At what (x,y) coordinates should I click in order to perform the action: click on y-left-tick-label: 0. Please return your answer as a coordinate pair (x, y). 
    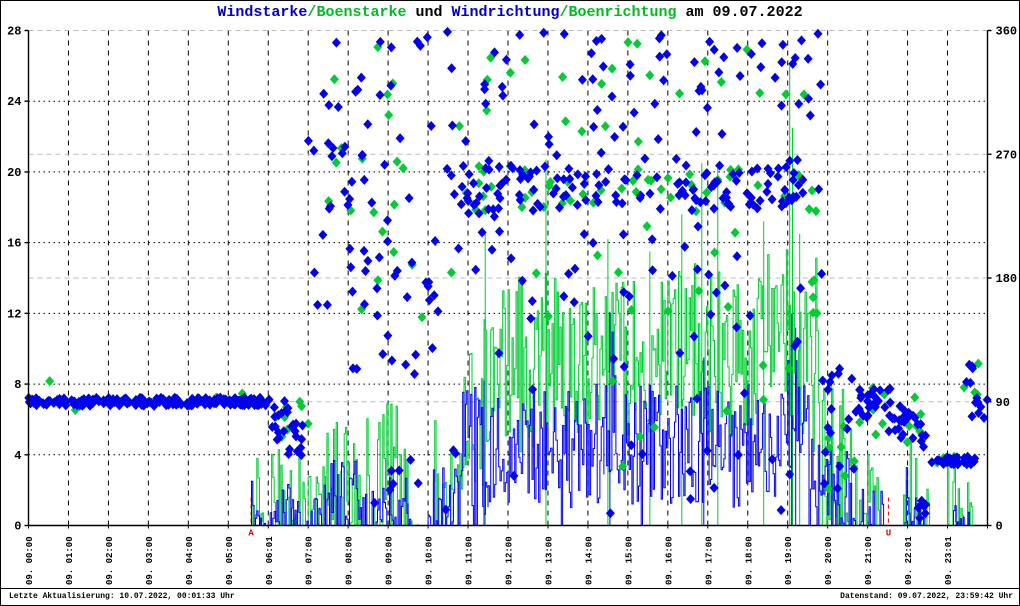
    Looking at the image, I should click on (17, 527).